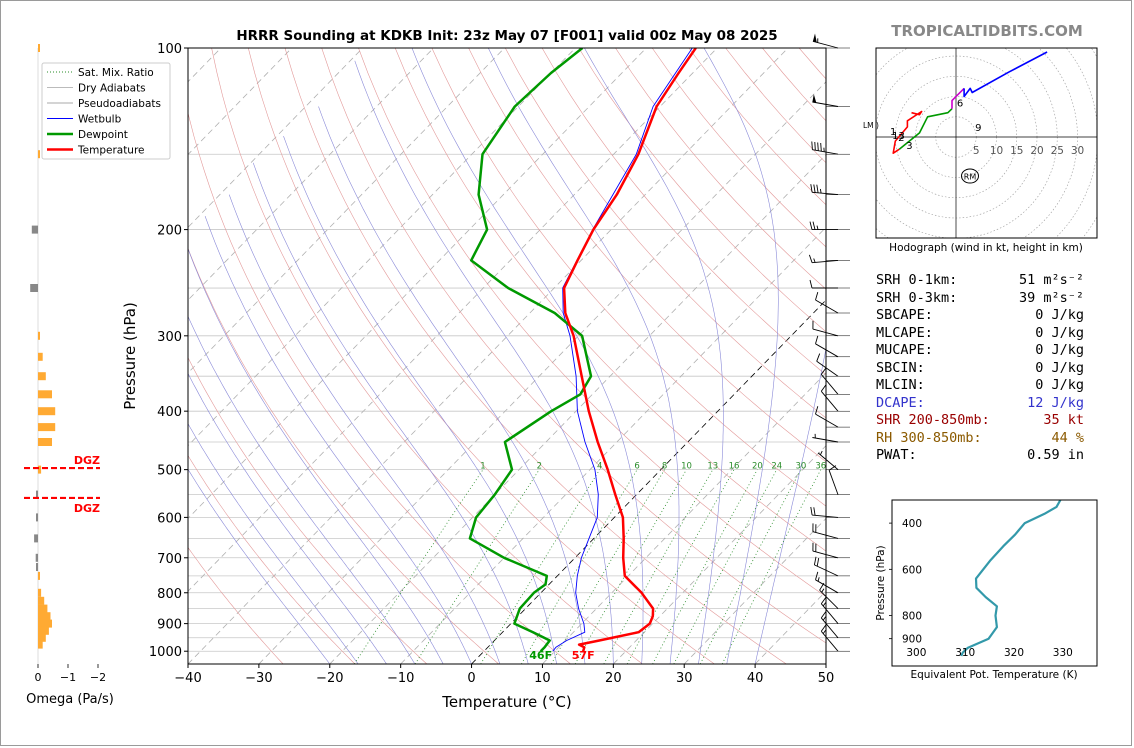 The width and height of the screenshot is (1134, 748). I want to click on temperature-profile, so click(629, 350).